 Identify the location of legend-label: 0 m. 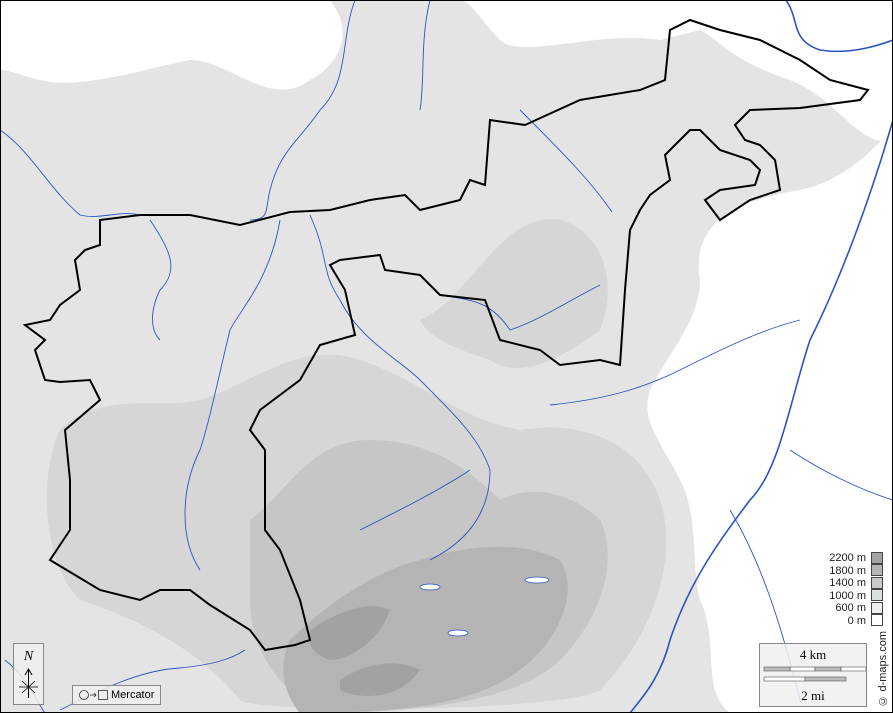
(856, 620).